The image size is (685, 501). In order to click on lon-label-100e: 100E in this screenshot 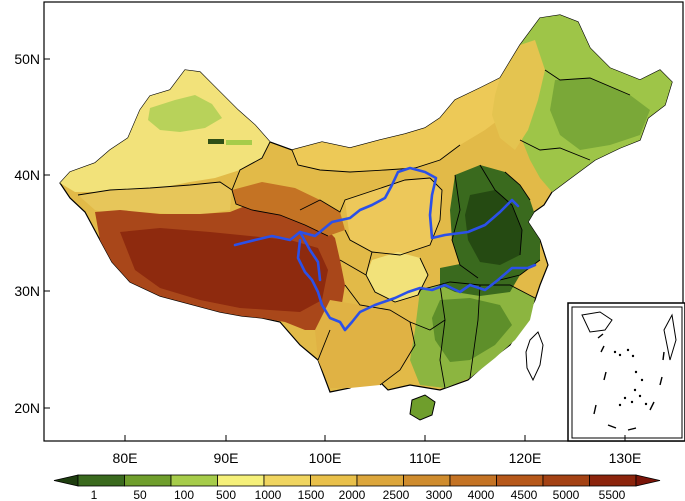, I will do `click(325, 458)`.